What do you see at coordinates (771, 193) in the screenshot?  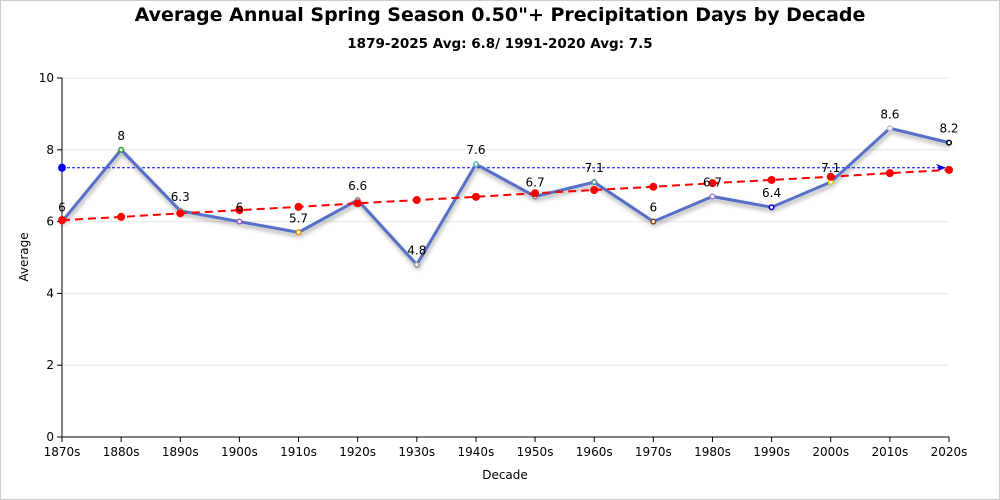 I see `data-label: 6.4` at bounding box center [771, 193].